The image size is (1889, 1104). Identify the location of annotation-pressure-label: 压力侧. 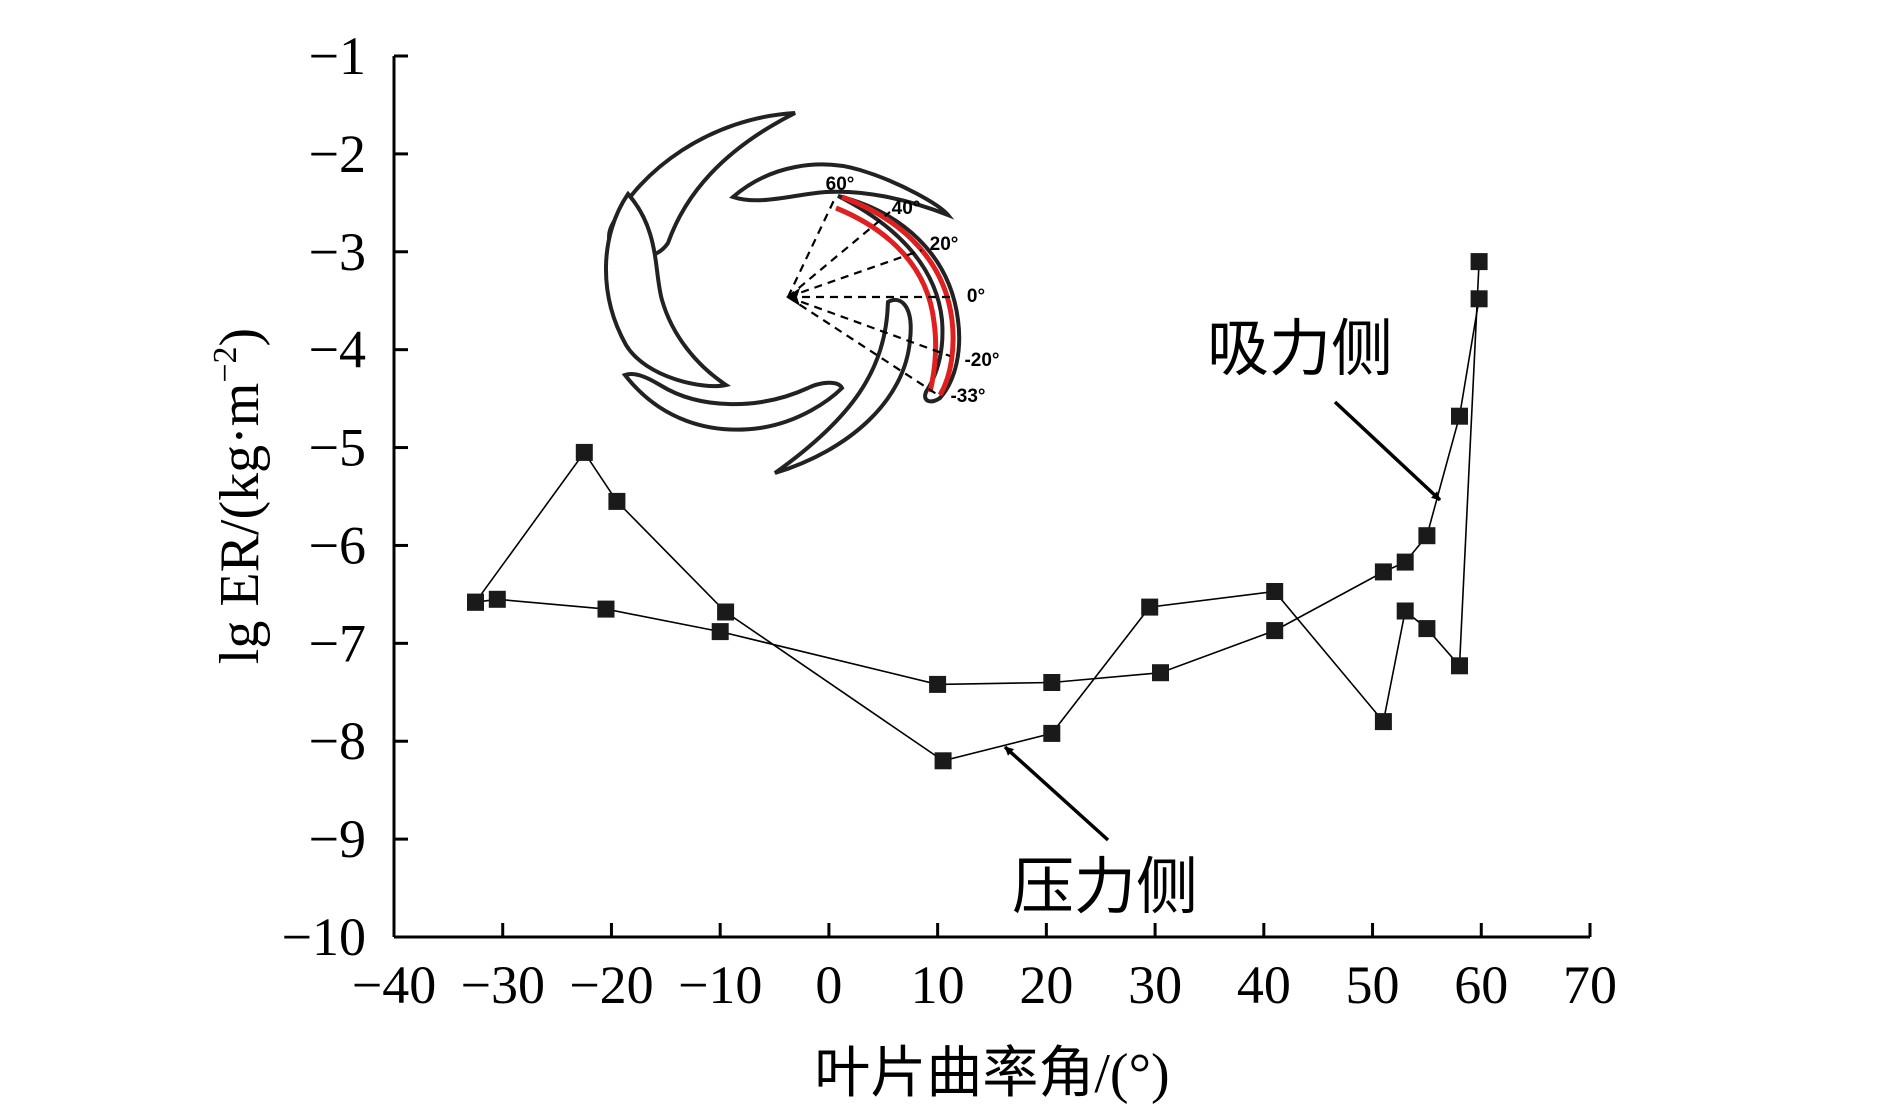
(1105, 888).